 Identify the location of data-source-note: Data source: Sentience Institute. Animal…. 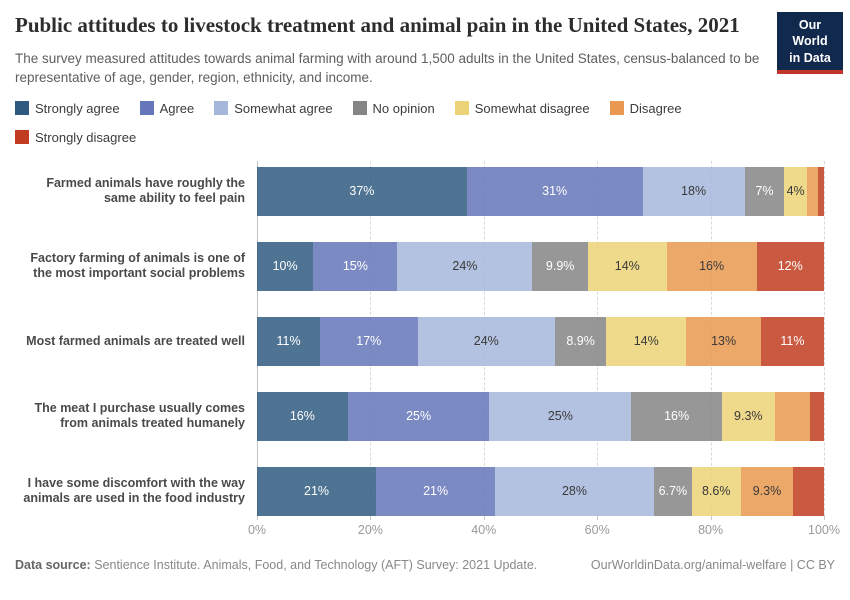
(276, 565).